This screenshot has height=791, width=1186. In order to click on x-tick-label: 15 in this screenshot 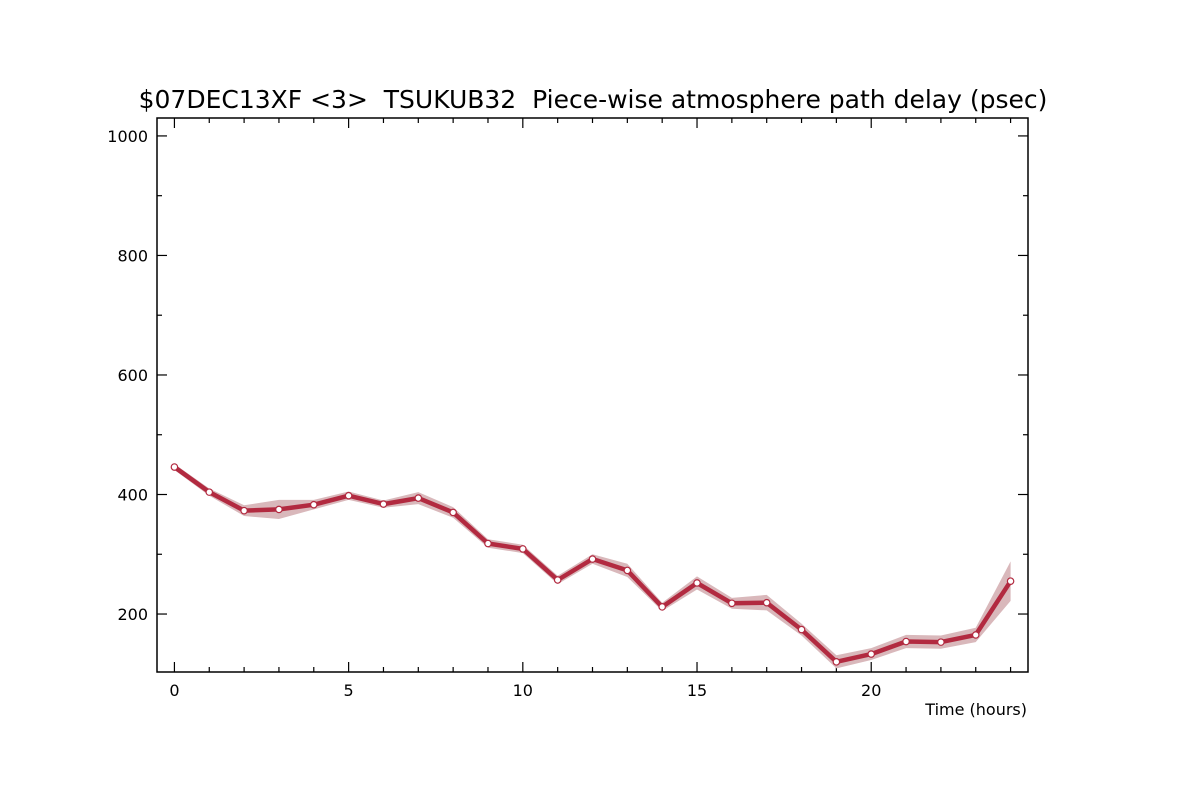, I will do `click(697, 690)`.